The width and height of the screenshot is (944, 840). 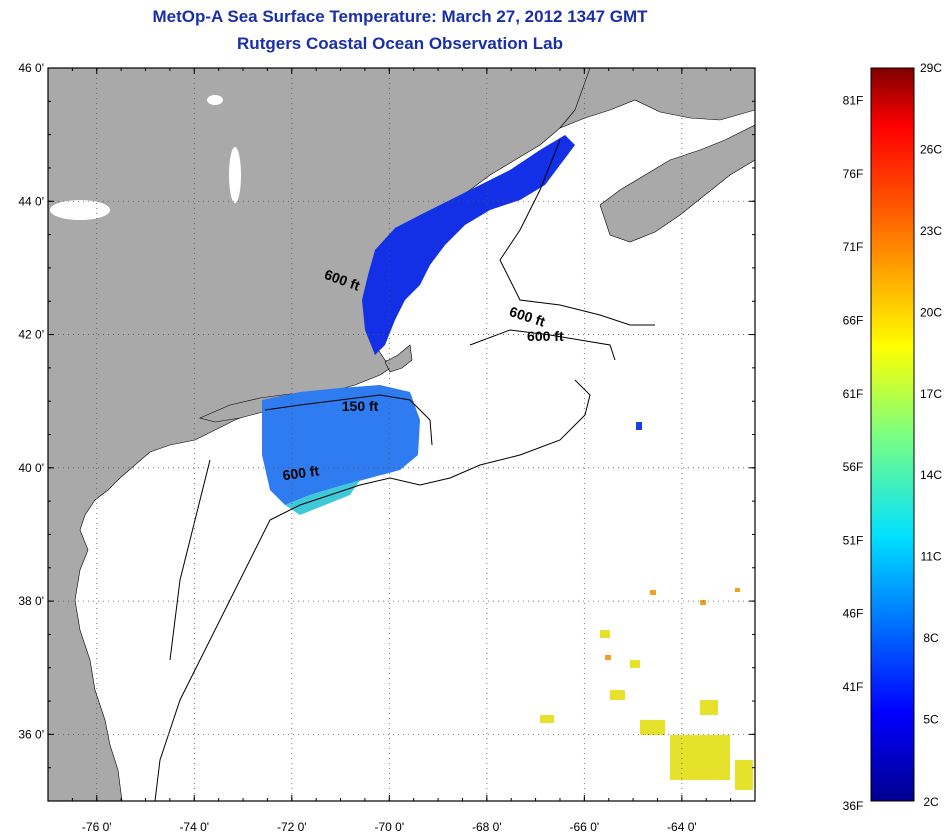 I want to click on sst-orange-spots, so click(x=672, y=624).